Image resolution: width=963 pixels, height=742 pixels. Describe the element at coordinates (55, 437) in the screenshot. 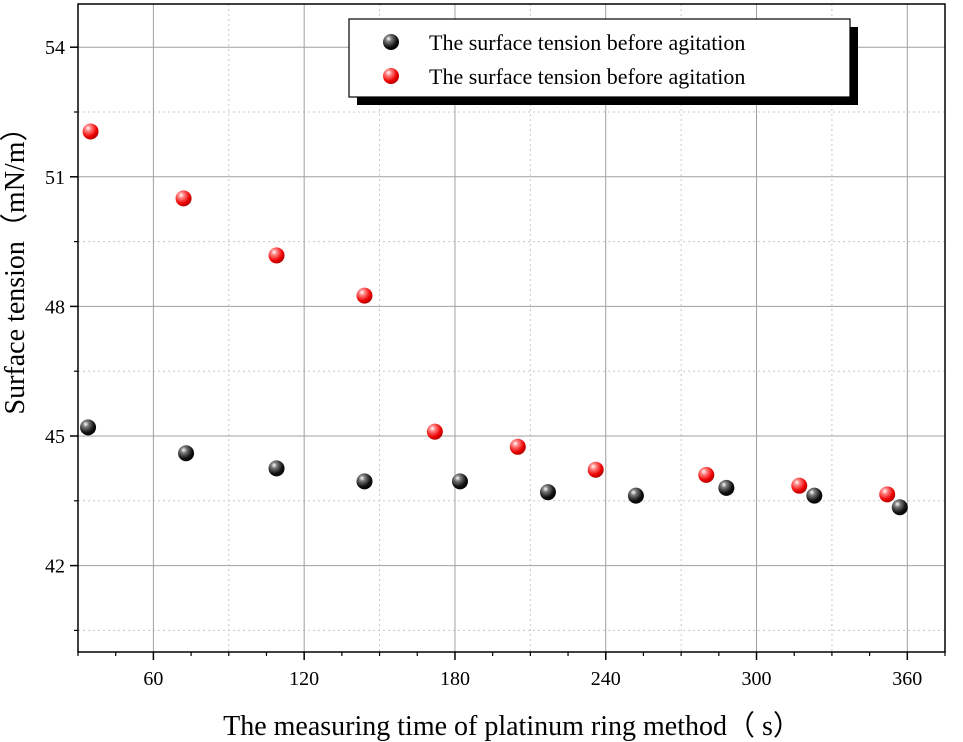

I see `y-tick-label: 45` at that location.